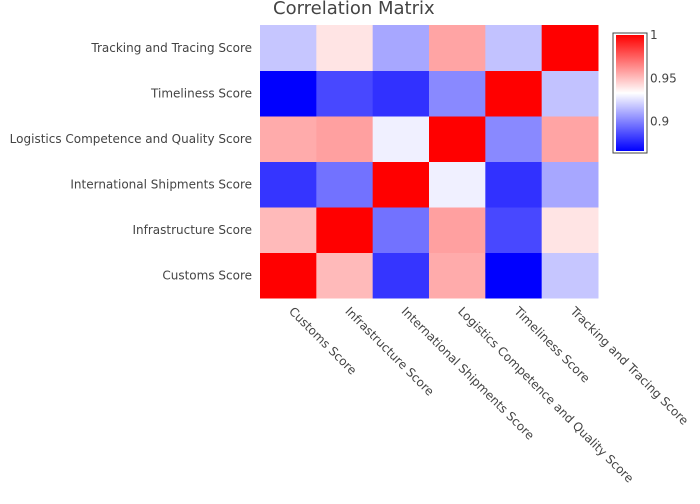 The width and height of the screenshot is (700, 504). What do you see at coordinates (630, 93) in the screenshot?
I see `colorbar-gradient` at bounding box center [630, 93].